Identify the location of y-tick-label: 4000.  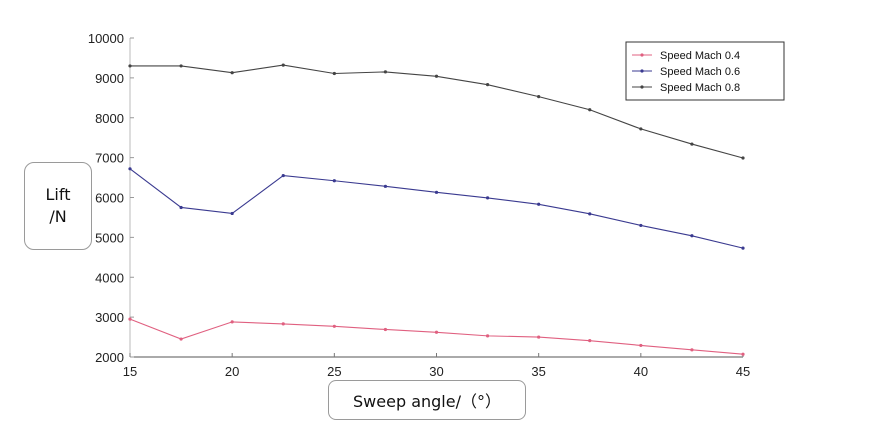
(109, 277).